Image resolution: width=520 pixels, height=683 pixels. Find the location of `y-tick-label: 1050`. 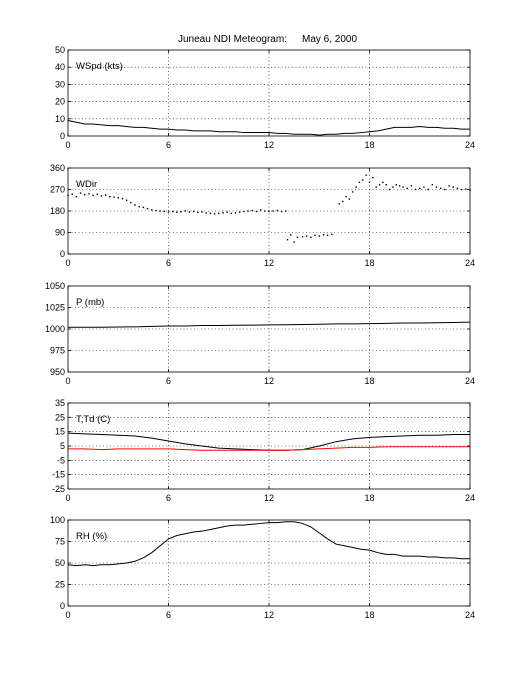

y-tick-label: 1050 is located at coordinates (55, 286).